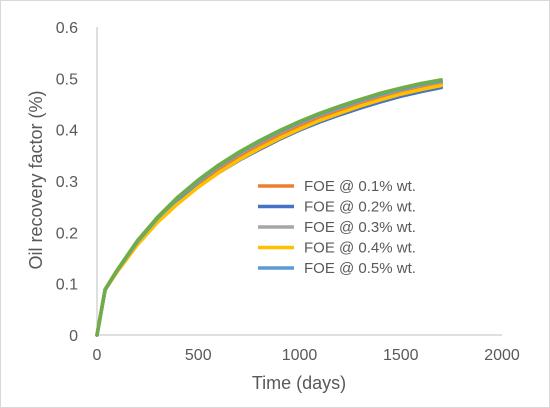 The width and height of the screenshot is (550, 408). Describe the element at coordinates (67, 285) in the screenshot. I see `y-tick-label: 0.1` at that location.